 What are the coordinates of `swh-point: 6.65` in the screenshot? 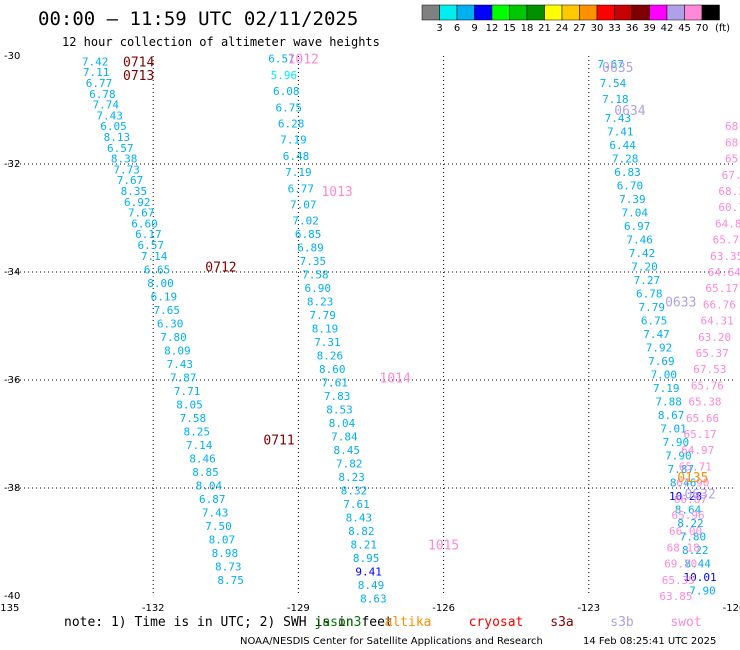 It's located at (157, 269).